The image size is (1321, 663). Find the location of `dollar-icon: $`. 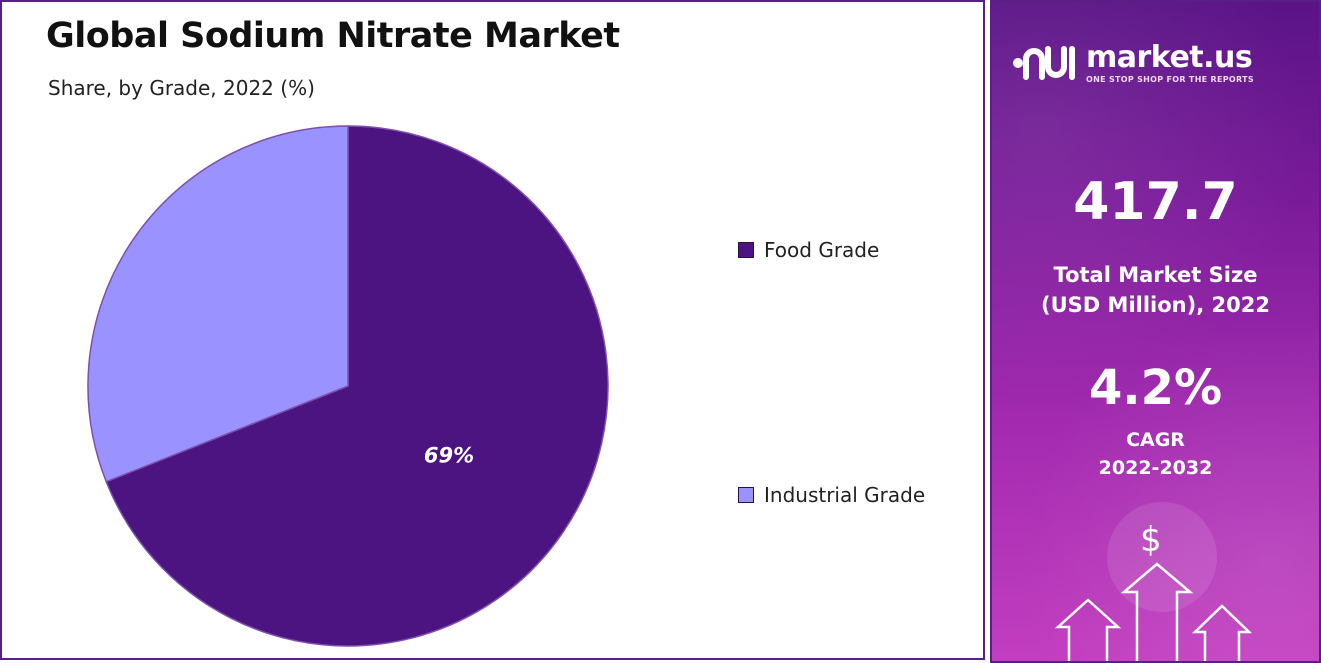

dollar-icon: $ is located at coordinates (1151, 540).